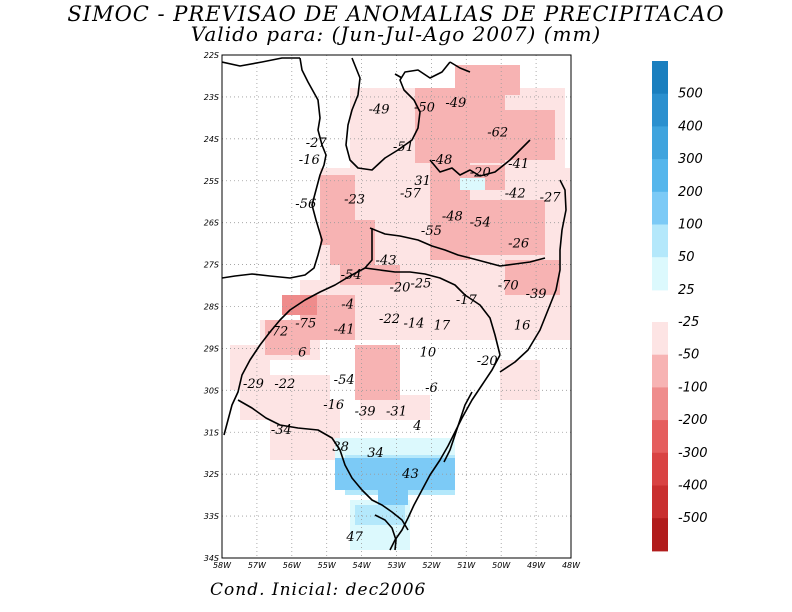 The width and height of the screenshot is (792, 612). I want to click on map-subtitle: Valido para: (Jun-Jul-Ago 2007) (mm), so click(396, 34).